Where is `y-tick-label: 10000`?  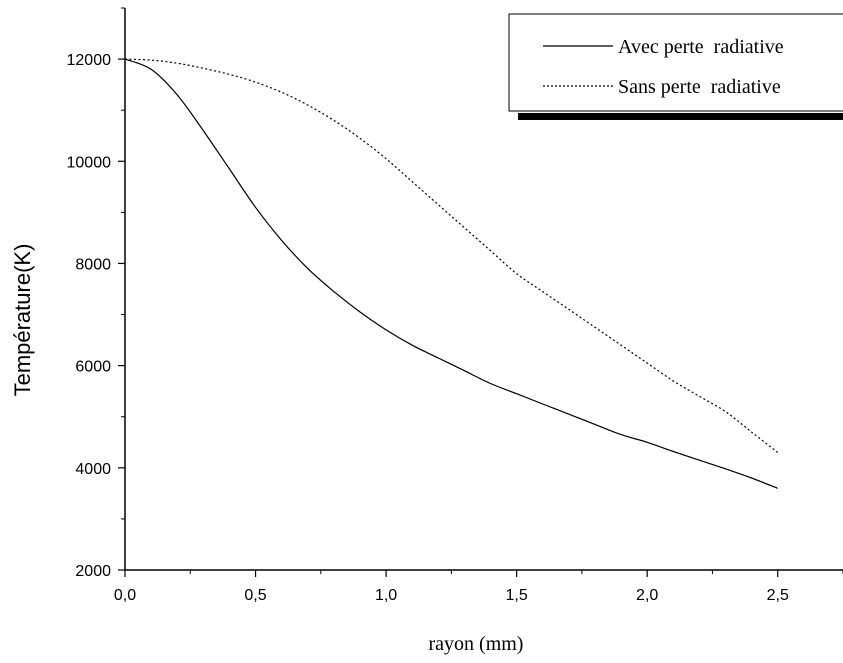 y-tick-label: 10000 is located at coordinates (89, 162).